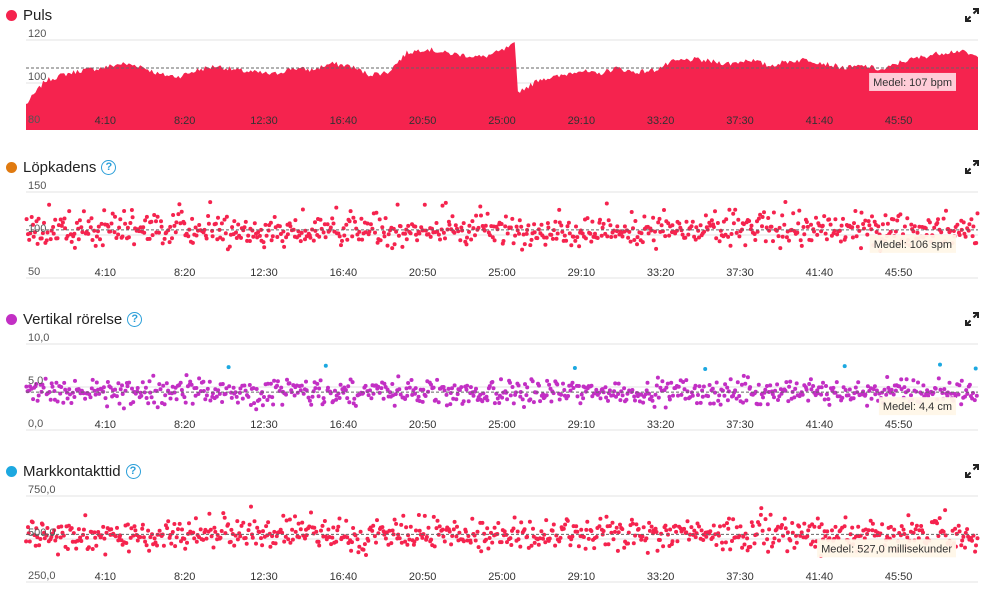  Describe the element at coordinates (582, 273) in the screenshot. I see `x-tick-label: 29:10` at that location.